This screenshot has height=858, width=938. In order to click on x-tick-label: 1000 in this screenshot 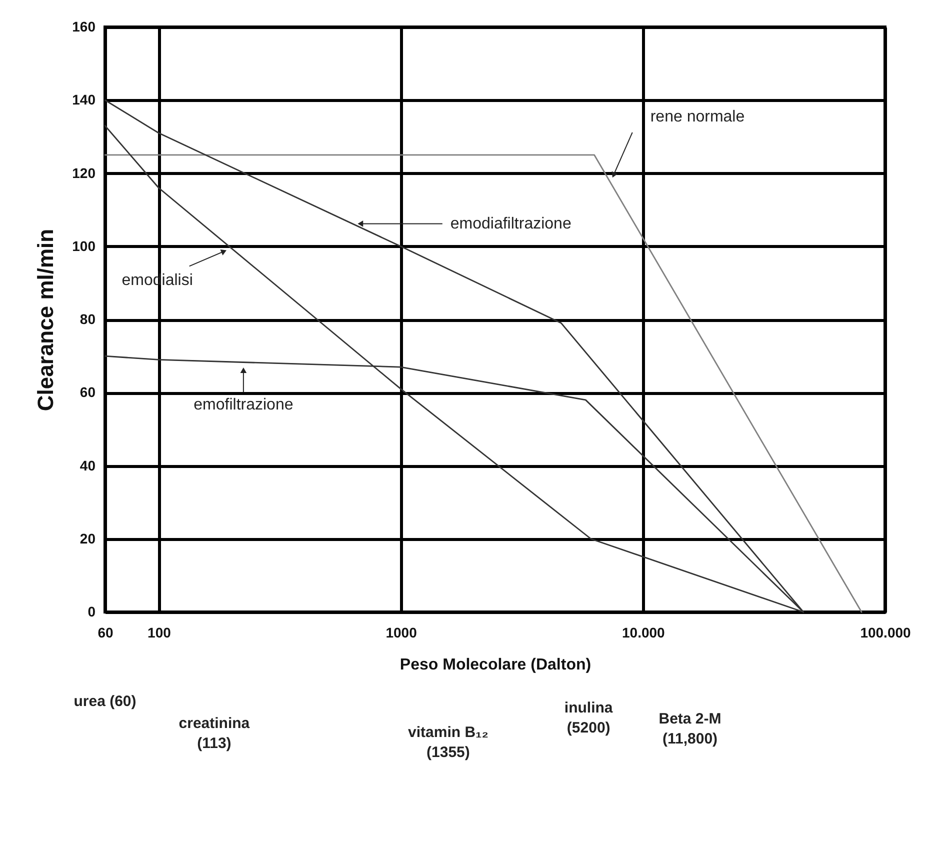, I will do `click(402, 632)`.